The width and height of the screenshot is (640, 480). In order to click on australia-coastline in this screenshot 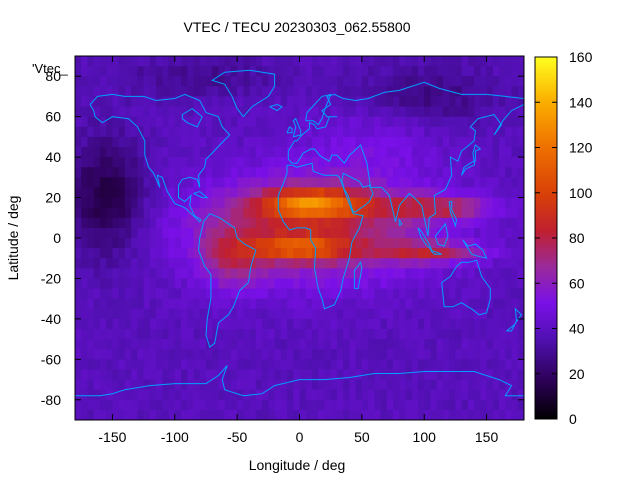, I will do `click(466, 287)`.